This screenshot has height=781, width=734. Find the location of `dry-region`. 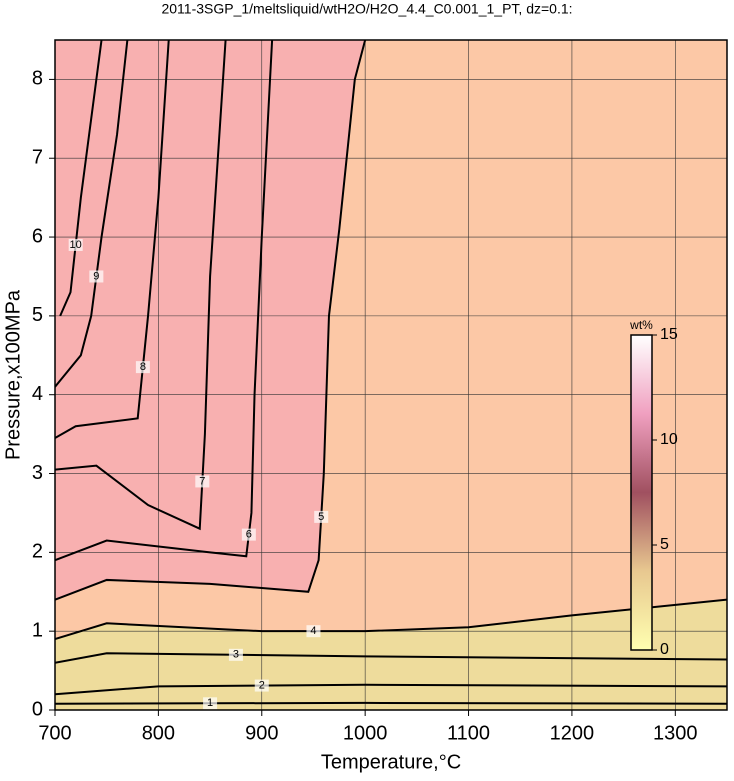

dry-region is located at coordinates (391, 654).